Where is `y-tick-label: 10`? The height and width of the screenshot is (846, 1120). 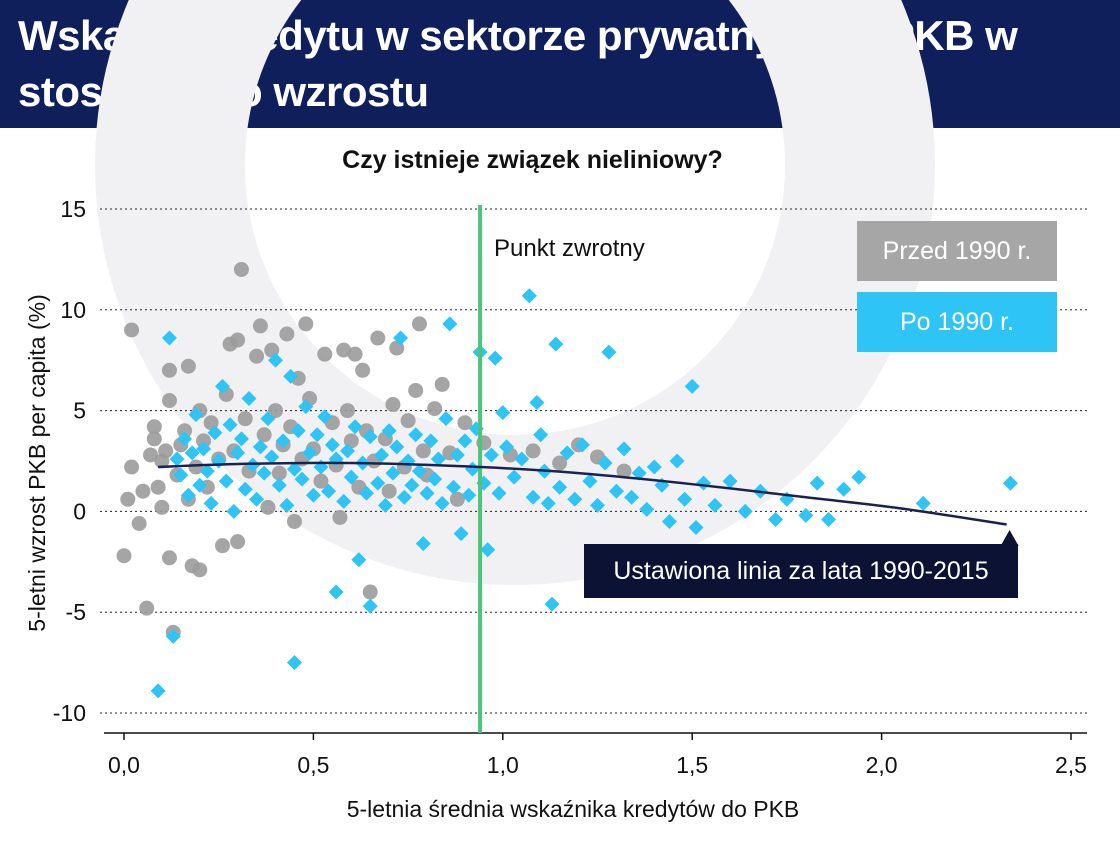 y-tick-label: 10 is located at coordinates (73, 310).